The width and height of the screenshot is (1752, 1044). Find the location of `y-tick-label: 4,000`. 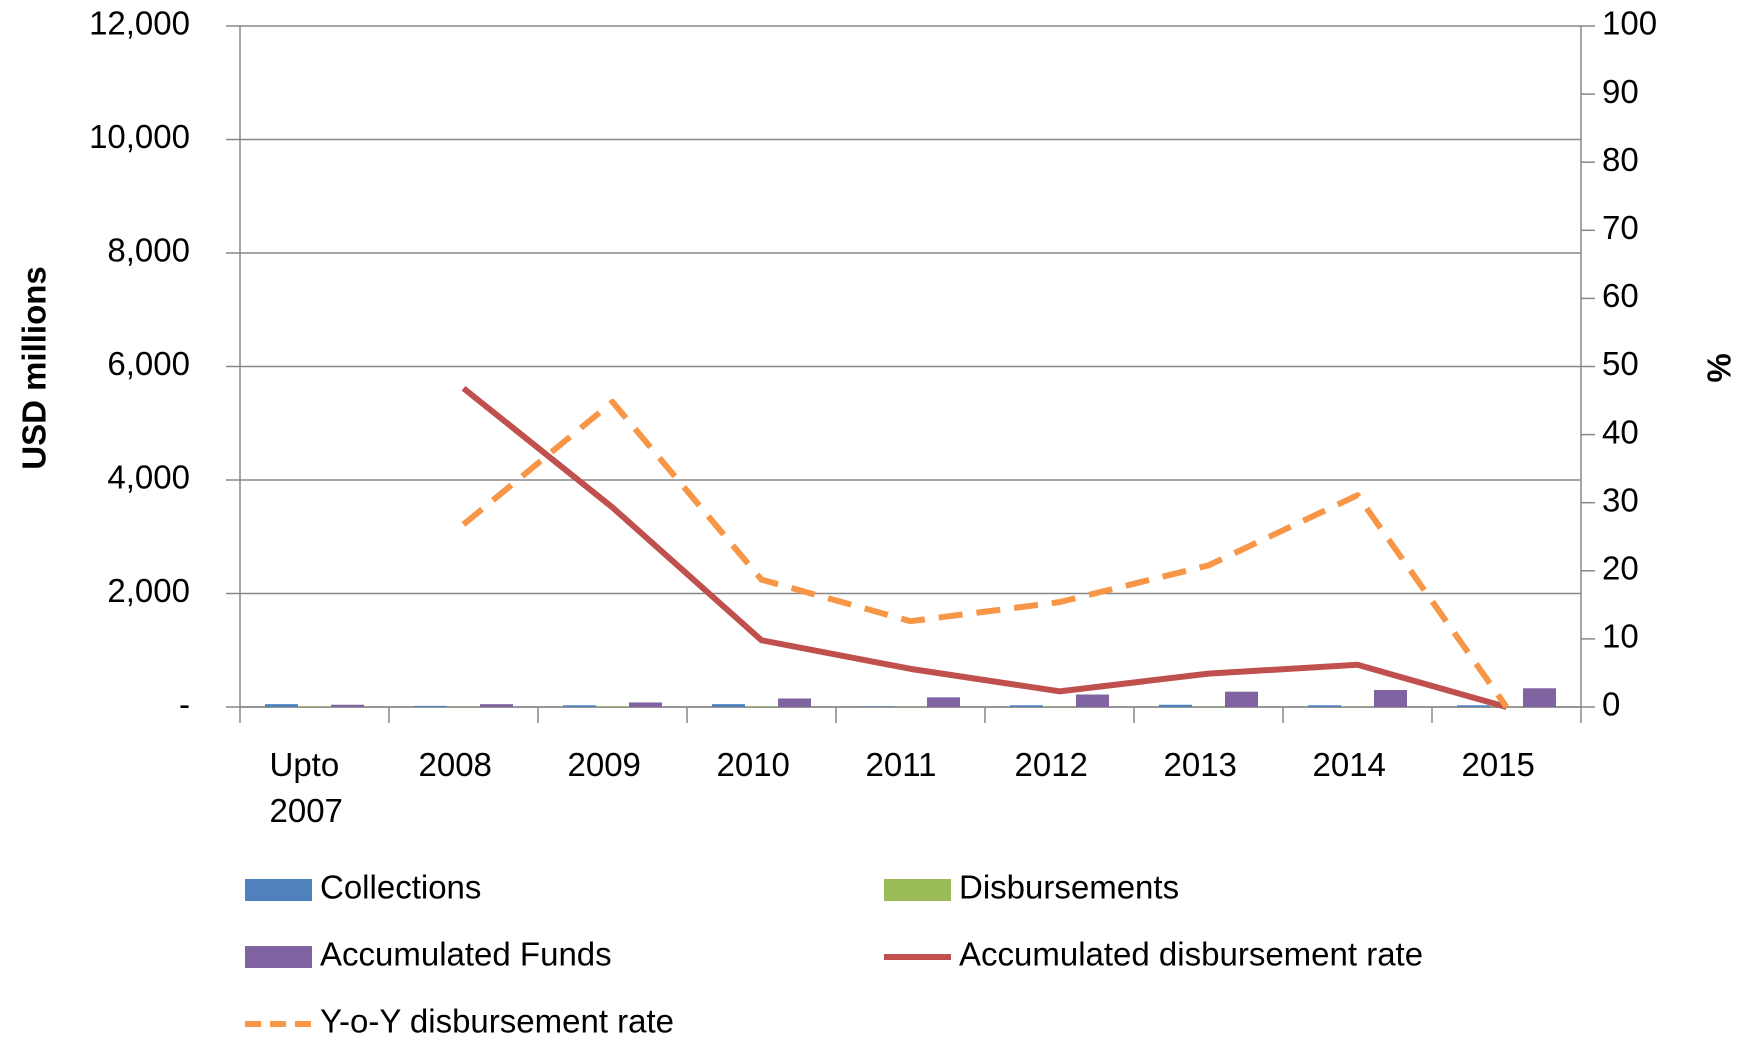

y-tick-label: 4,000 is located at coordinates (148, 477).